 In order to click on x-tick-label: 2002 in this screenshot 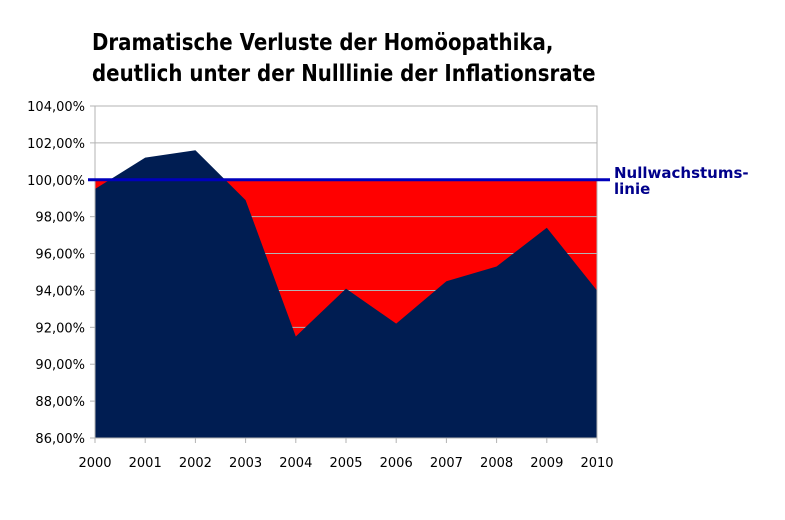, I will do `click(195, 463)`.